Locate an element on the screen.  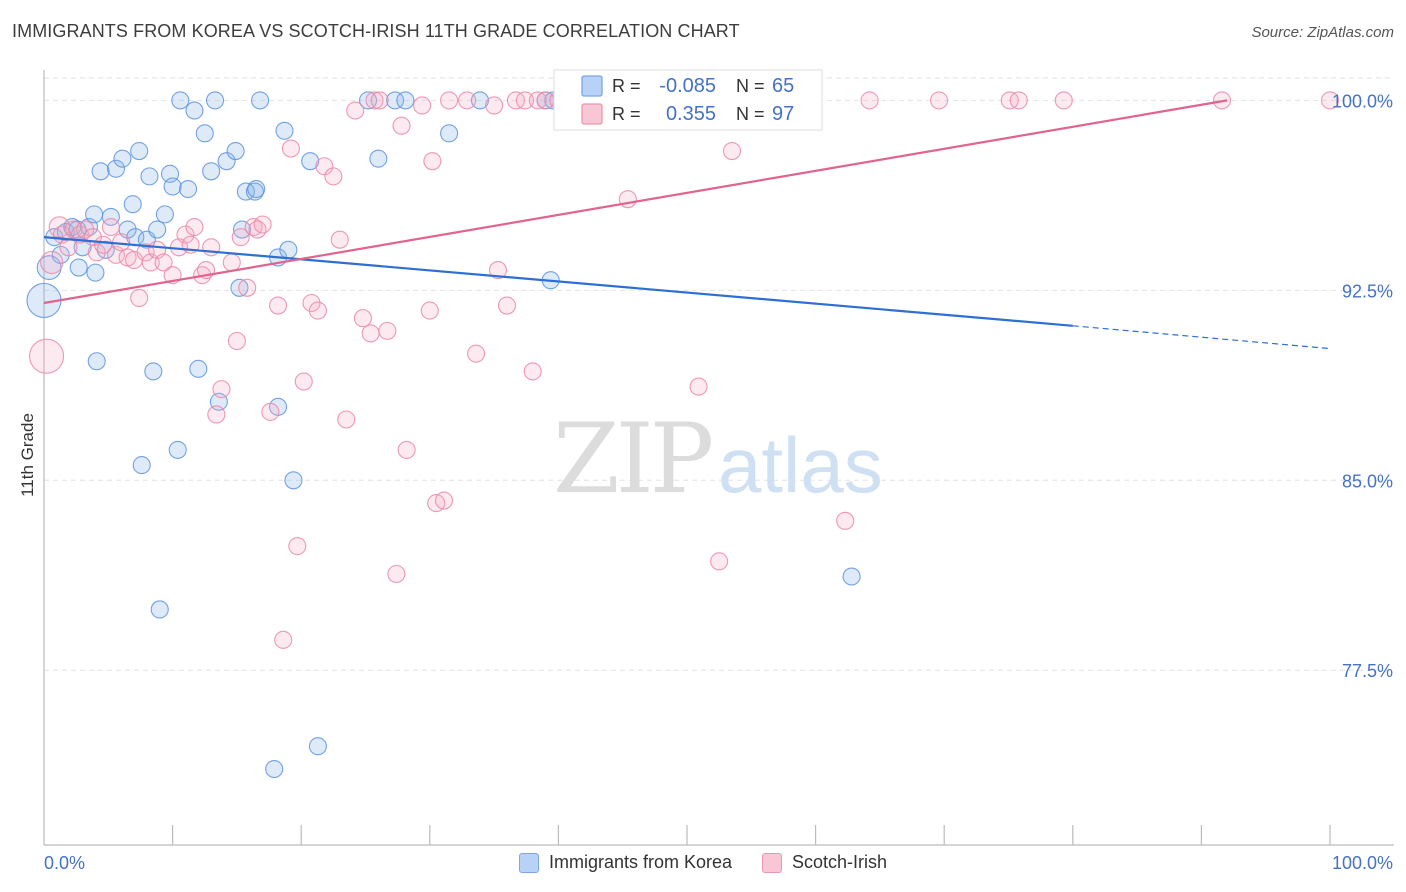
watermark: ZIP atlas is located at coordinates (718, 459).